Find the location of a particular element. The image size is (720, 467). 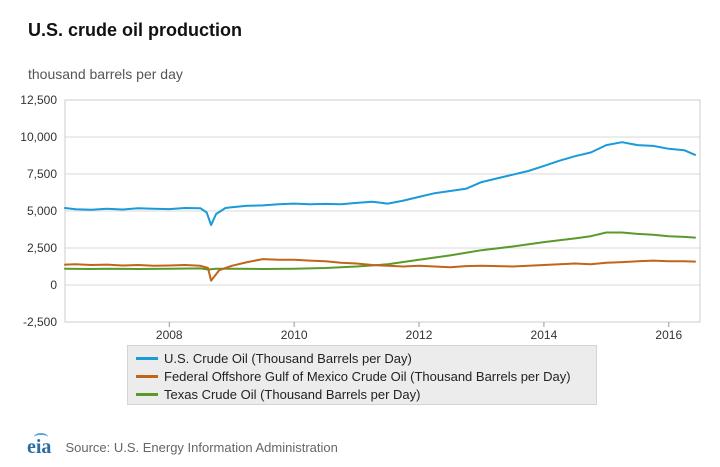

eia-logo: eia is located at coordinates (39, 445).